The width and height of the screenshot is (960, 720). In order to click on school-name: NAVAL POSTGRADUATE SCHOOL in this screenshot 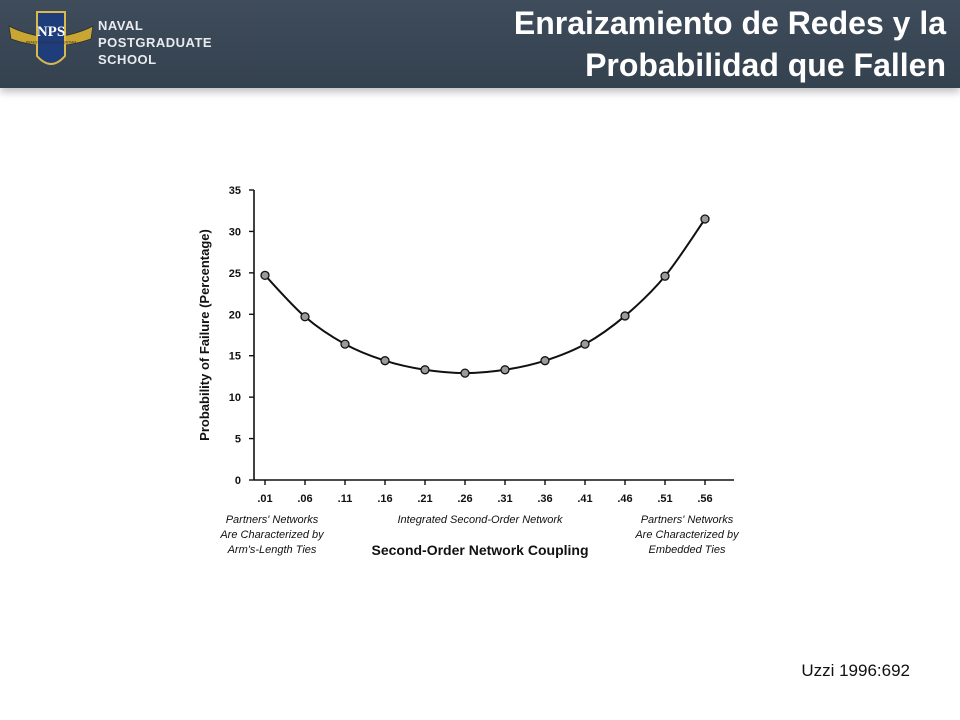, I will do `click(155, 42)`.